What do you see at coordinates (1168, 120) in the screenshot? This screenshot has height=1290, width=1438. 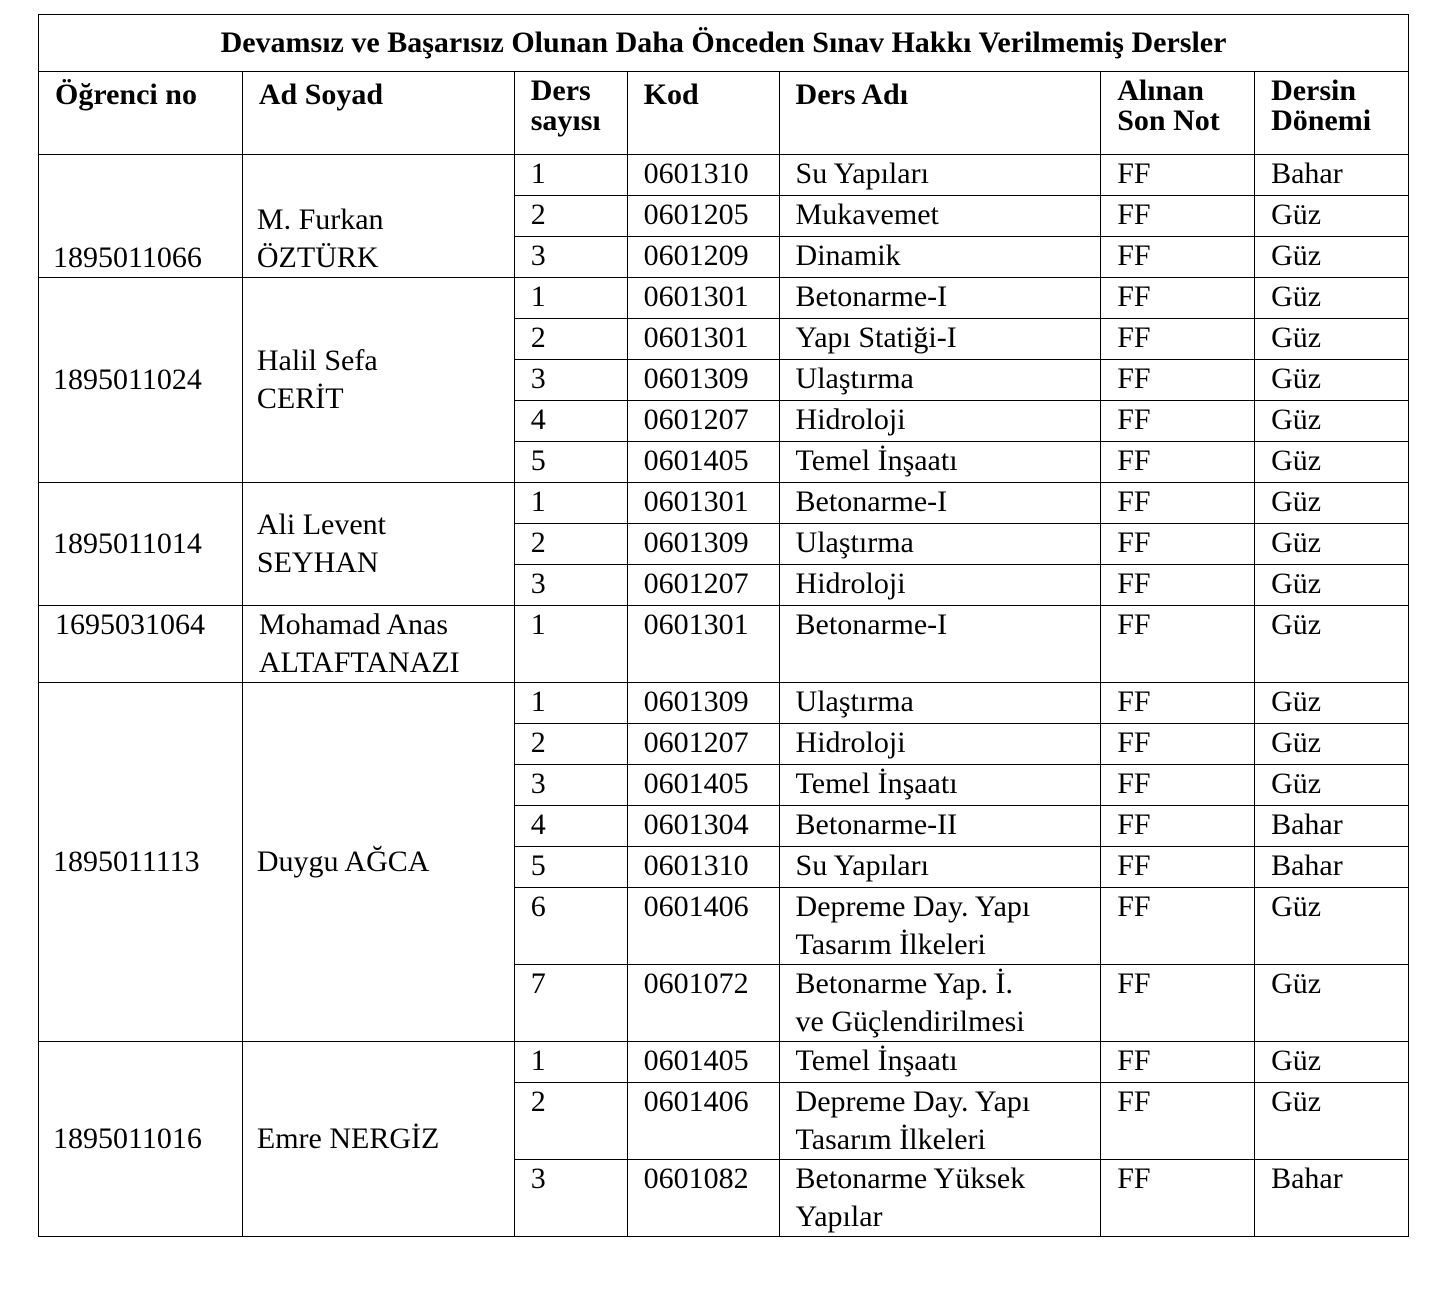 I see `header-text: Son Not` at bounding box center [1168, 120].